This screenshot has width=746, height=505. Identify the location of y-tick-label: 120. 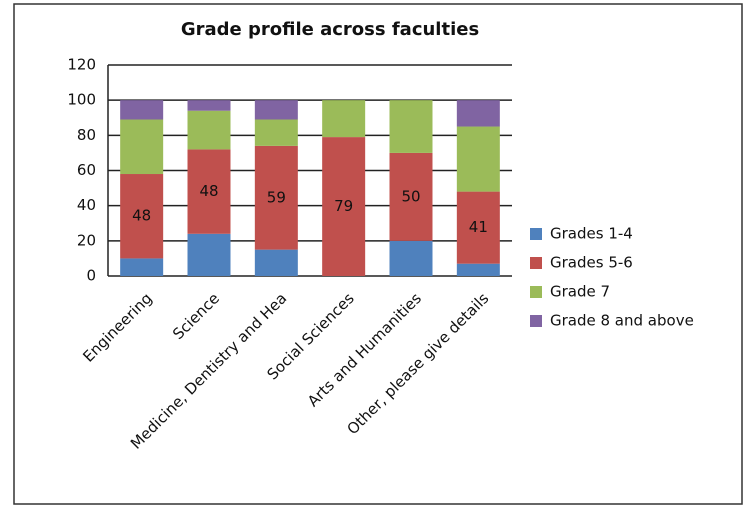
(81, 65).